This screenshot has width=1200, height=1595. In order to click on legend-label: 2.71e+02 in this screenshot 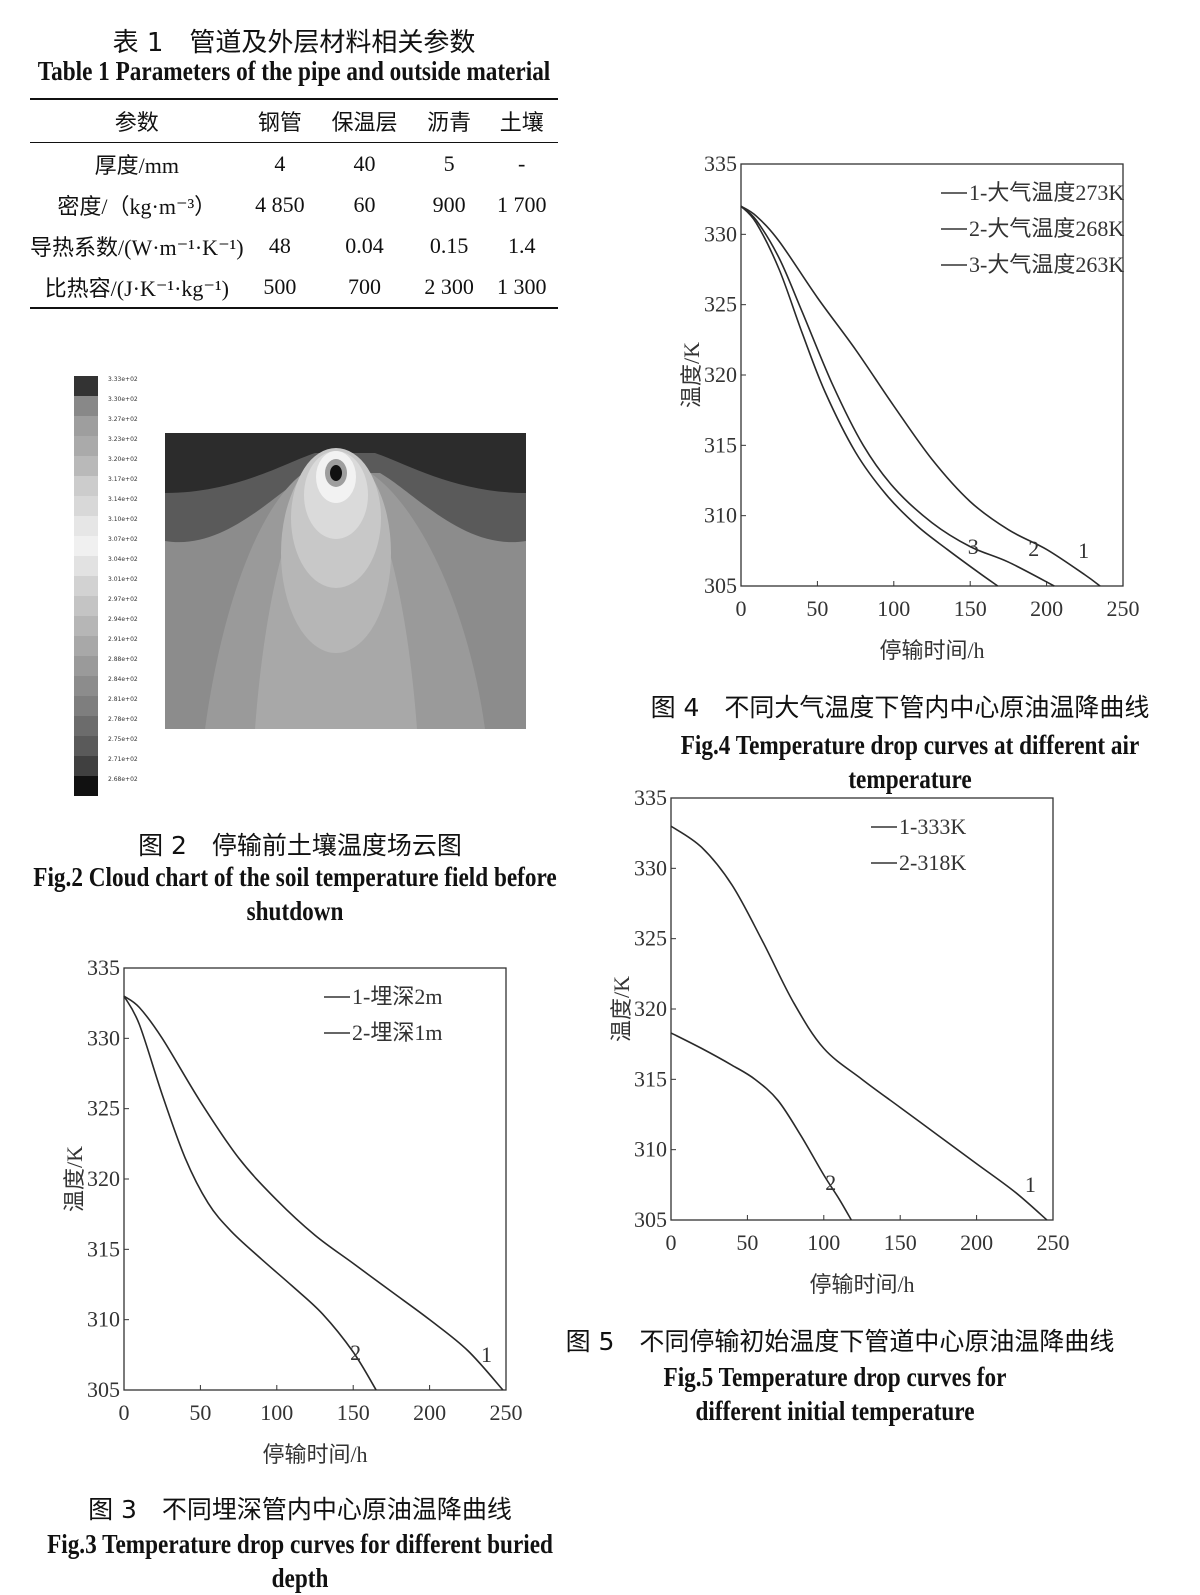, I will do `click(123, 759)`.